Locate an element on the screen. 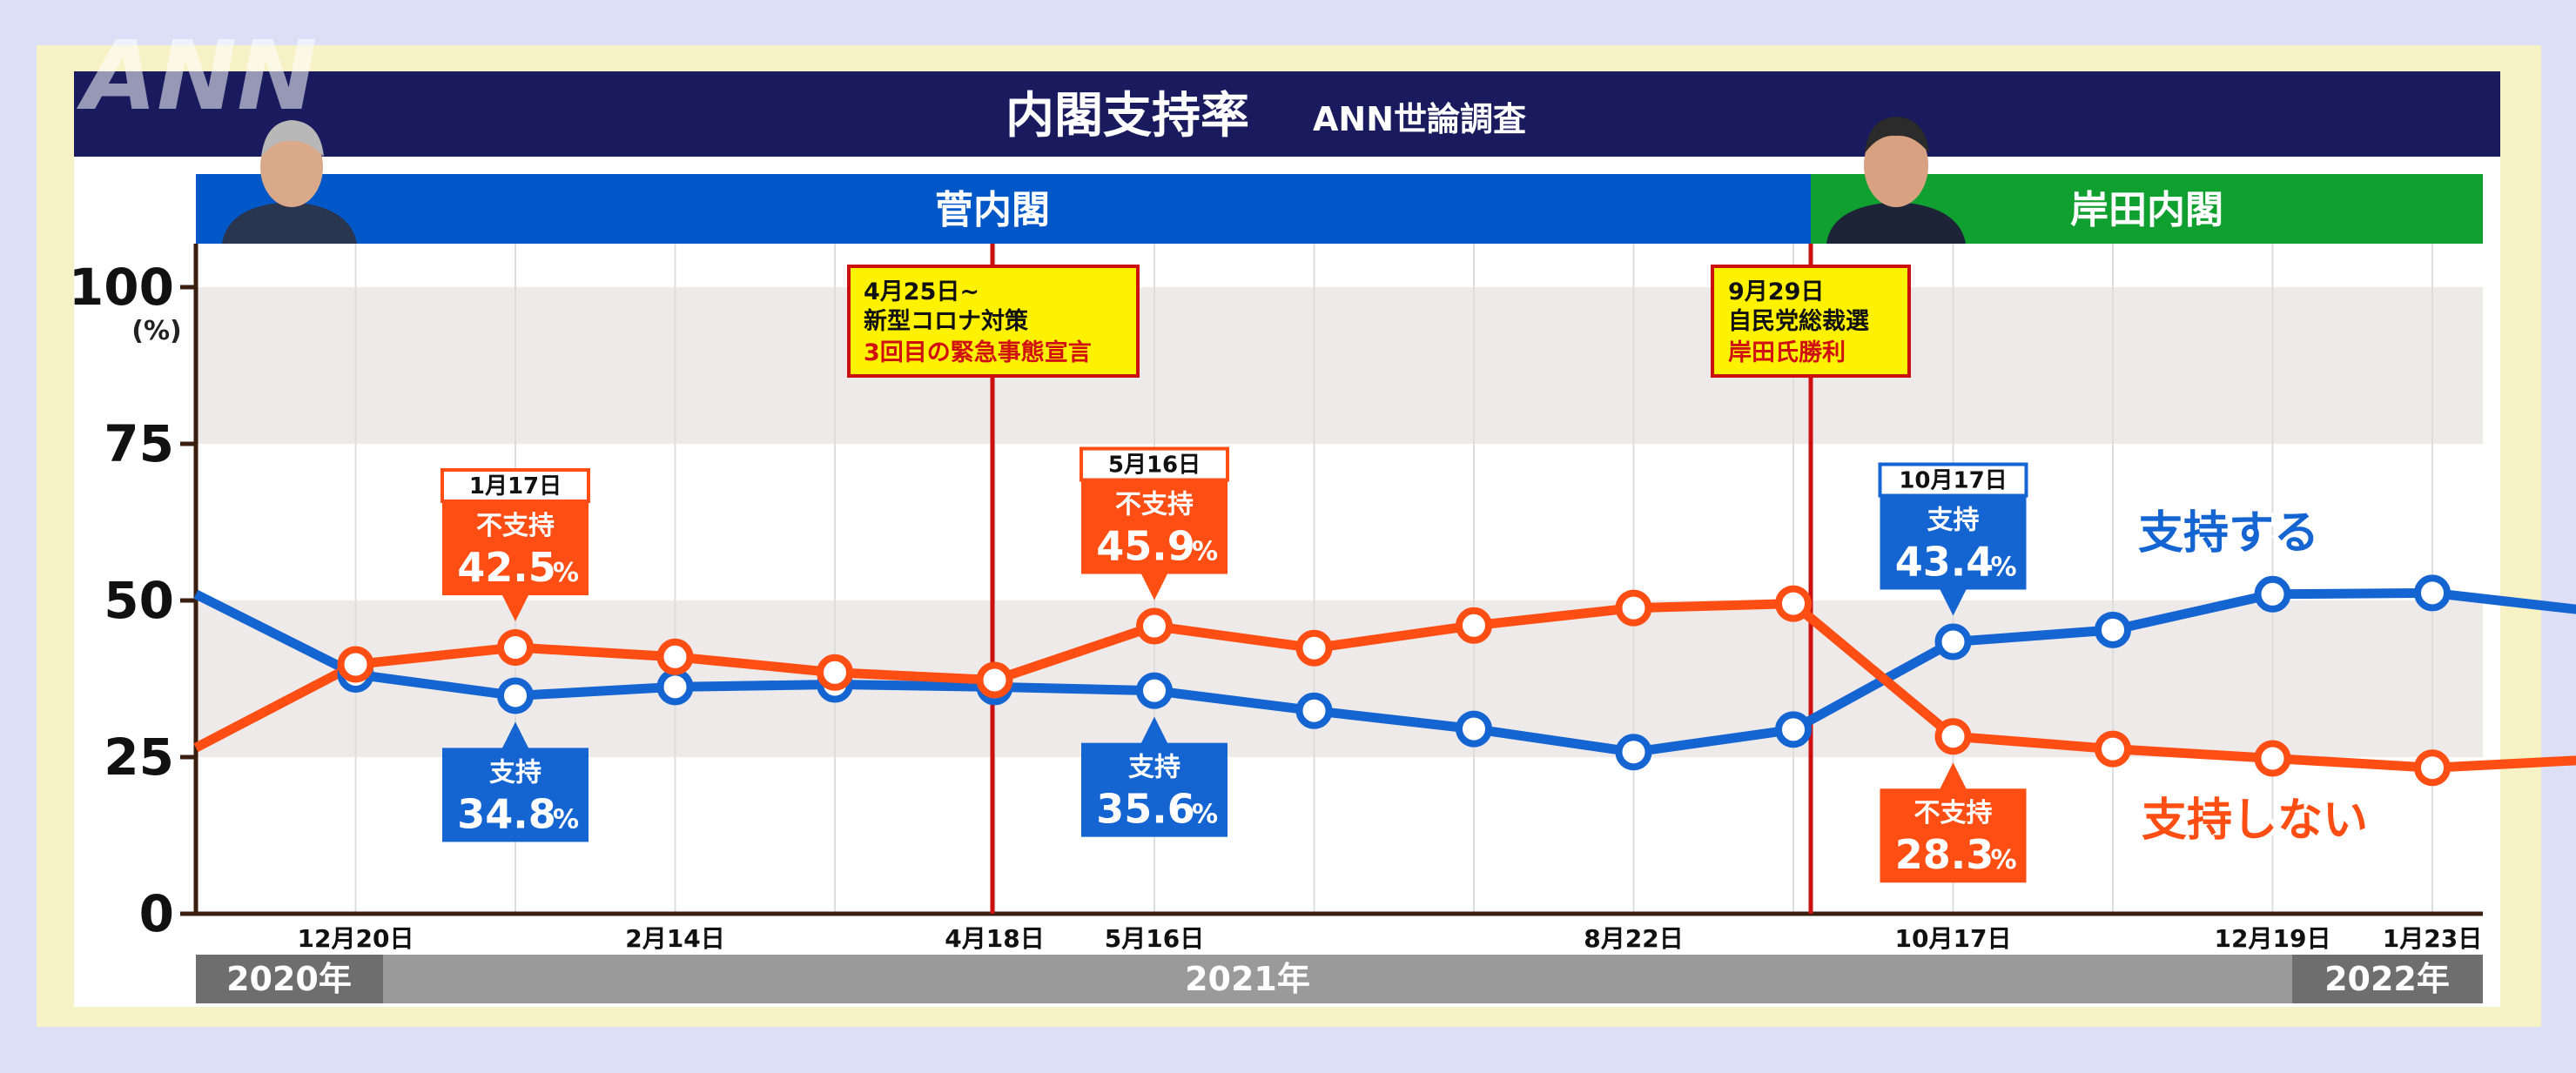 The width and height of the screenshot is (2576, 1073). x-tick-label: 5月16日 is located at coordinates (1154, 939).